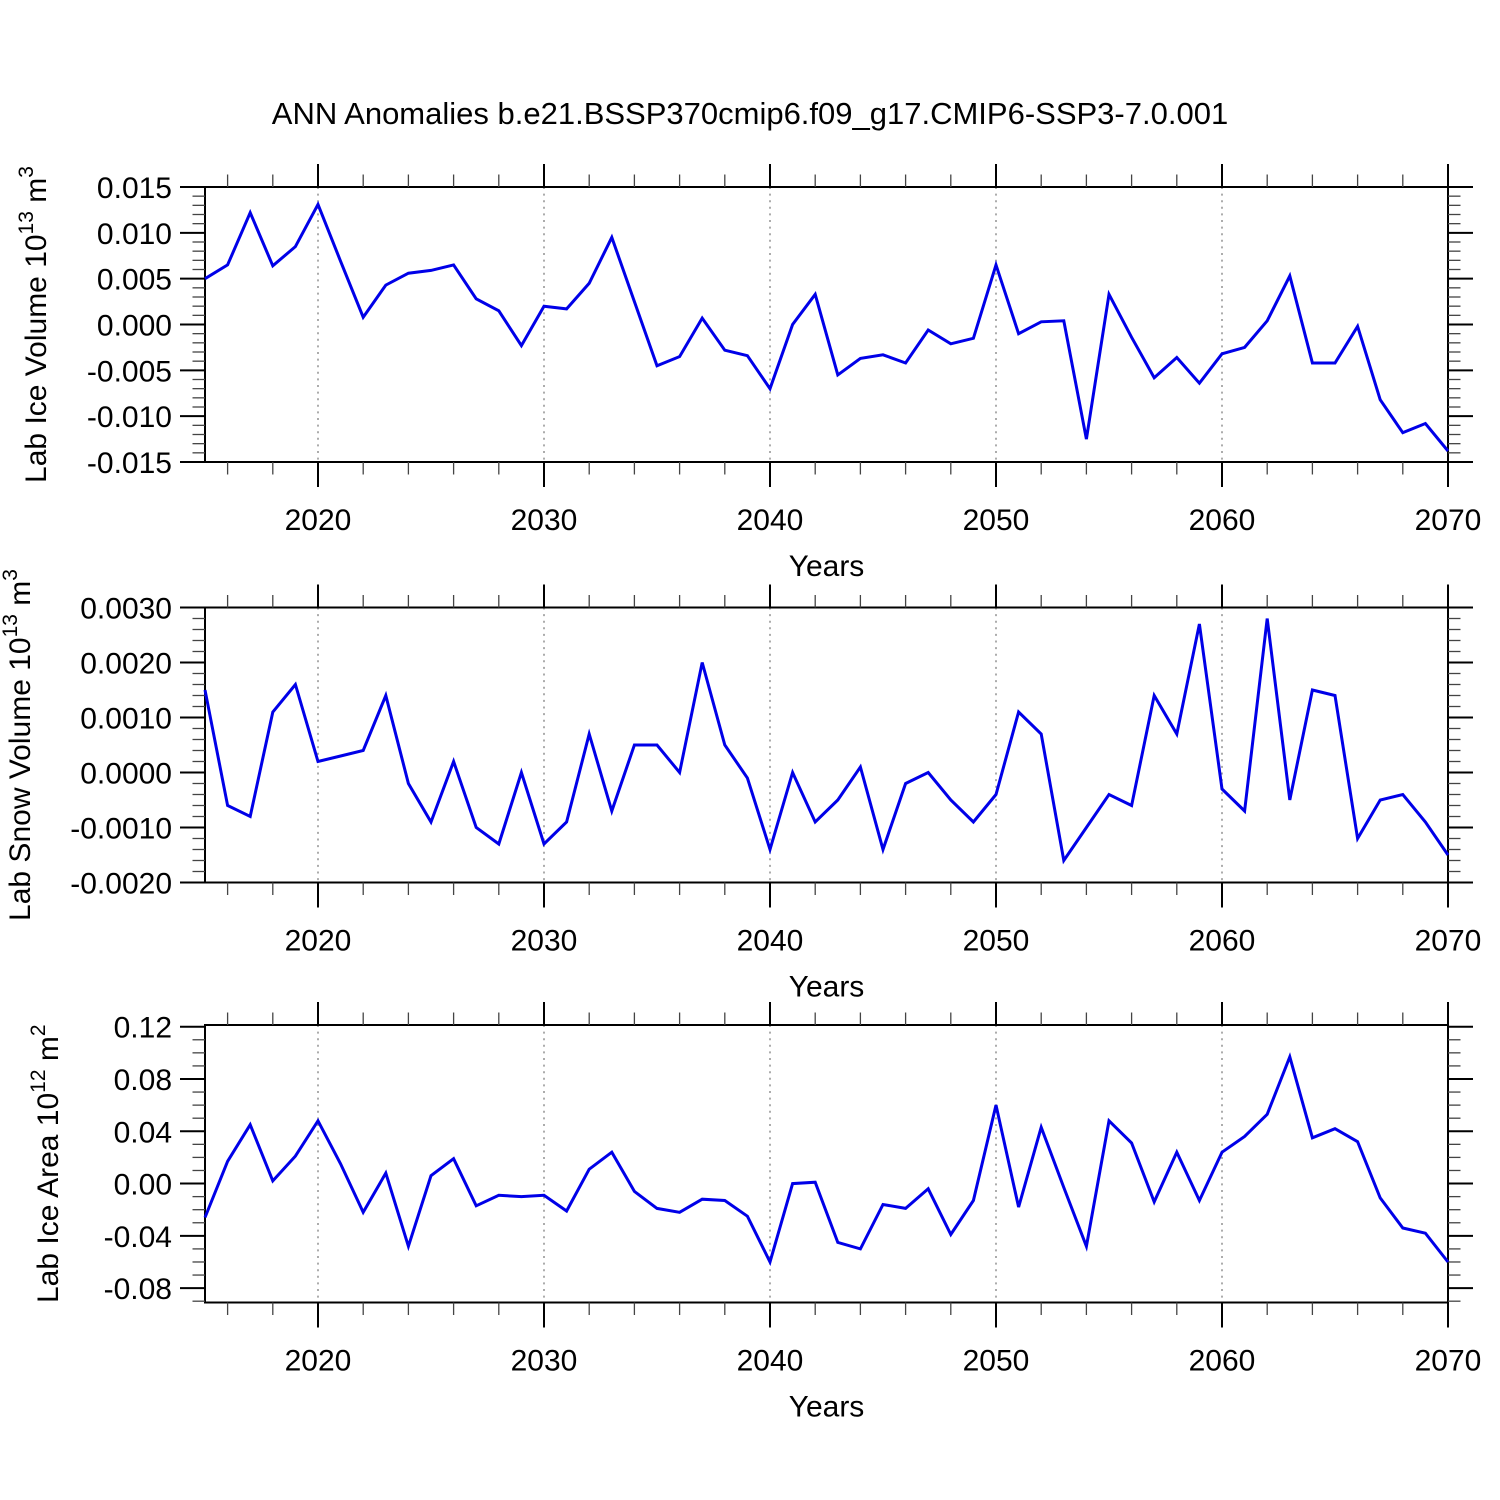 The width and height of the screenshot is (1500, 1500). Describe the element at coordinates (18, 745) in the screenshot. I see `y-axis-title: Lab Snow Volume 1013 m3` at that location.